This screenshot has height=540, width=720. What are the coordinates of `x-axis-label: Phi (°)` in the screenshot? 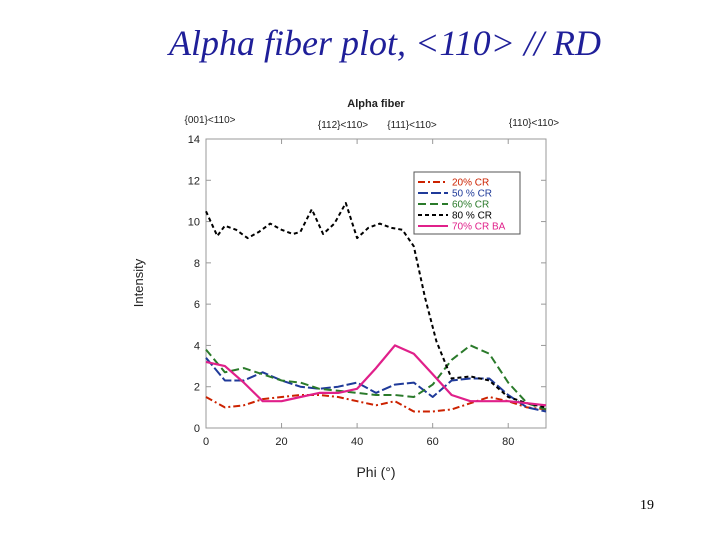 It's located at (375, 472).